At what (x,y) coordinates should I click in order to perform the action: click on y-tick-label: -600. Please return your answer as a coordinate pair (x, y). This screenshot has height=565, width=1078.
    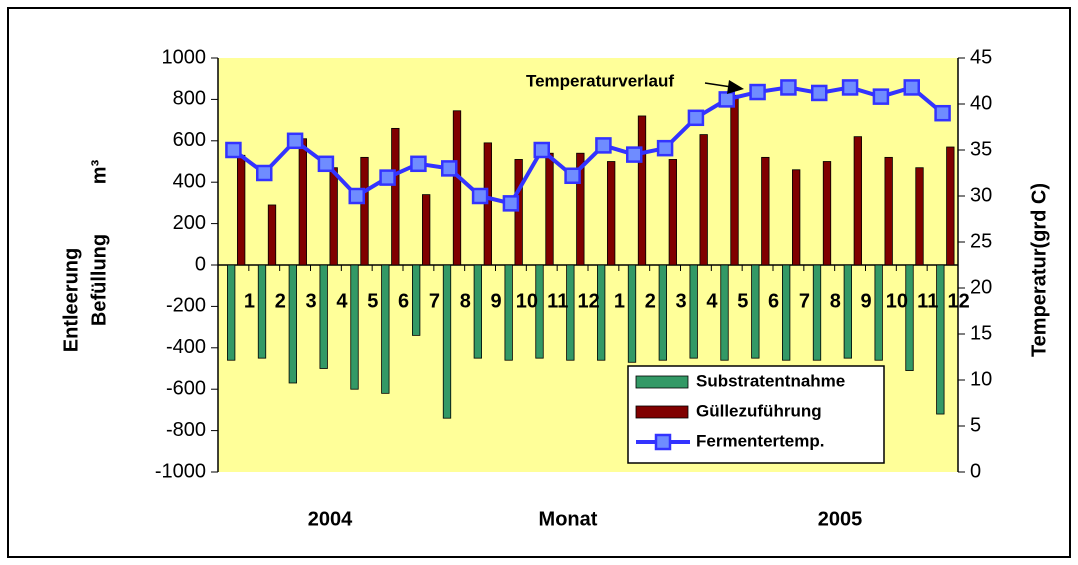
    Looking at the image, I should click on (186, 388).